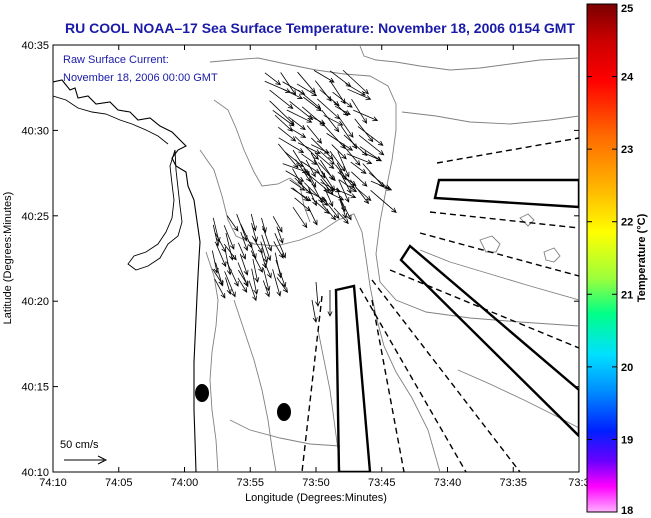 This screenshot has height=518, width=651. What do you see at coordinates (602, 258) in the screenshot?
I see `temperature-colorbar` at bounding box center [602, 258].